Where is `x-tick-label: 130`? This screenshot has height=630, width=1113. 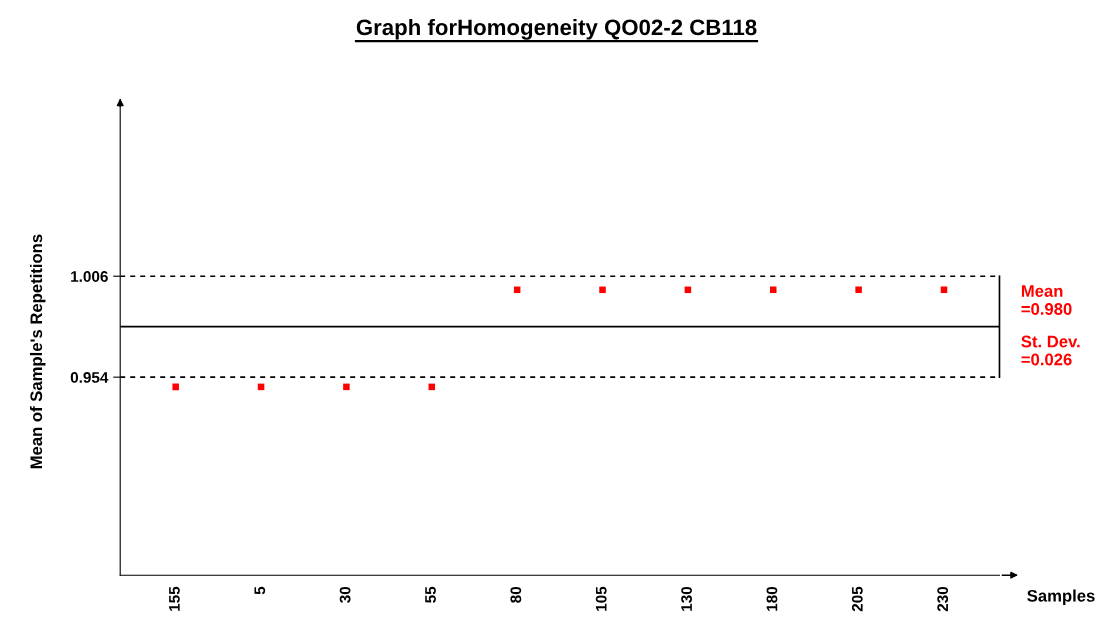
x-tick-label: 130 is located at coordinates (687, 598).